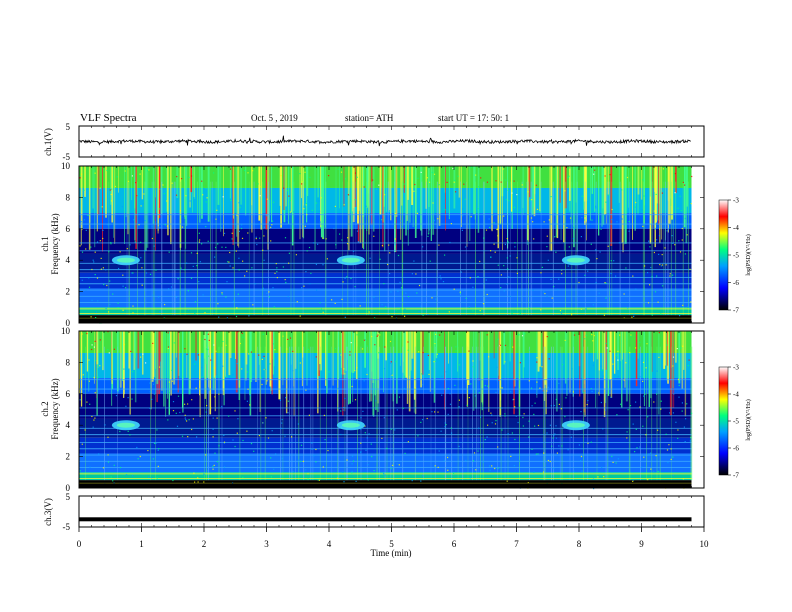 The height and width of the screenshot is (612, 792). What do you see at coordinates (579, 538) in the screenshot?
I see `time-tick-8: 8` at bounding box center [579, 538].